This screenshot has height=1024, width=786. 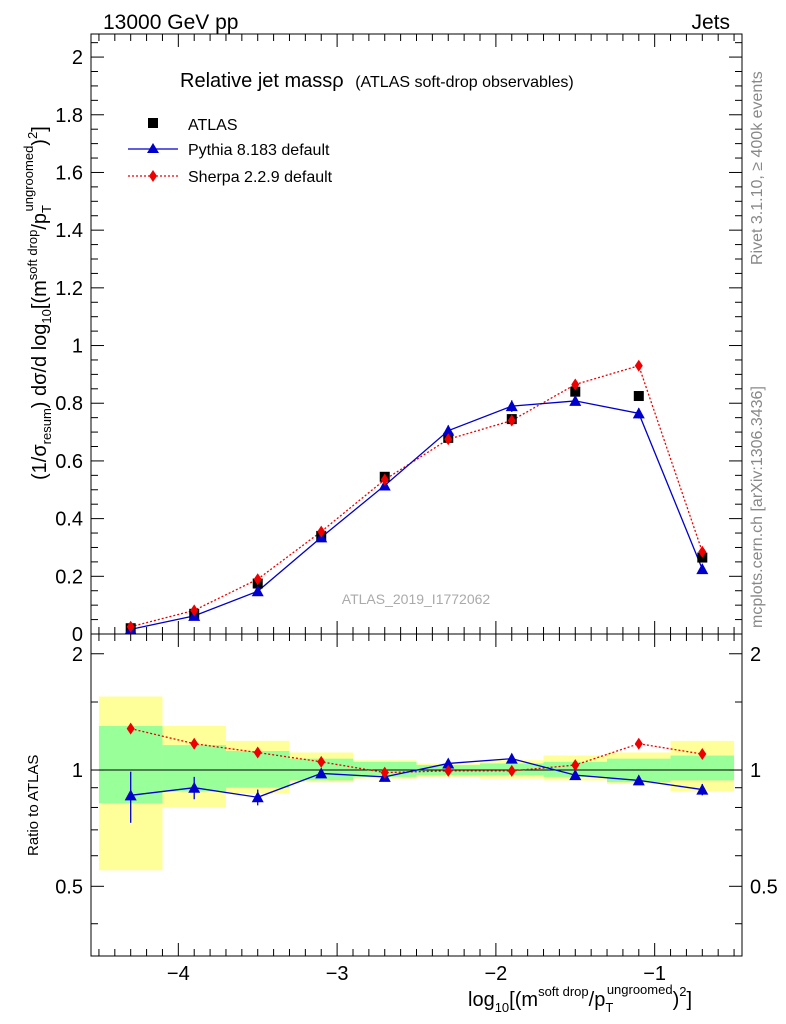 I want to click on ratio-sherpa-line, so click(x=416, y=750).